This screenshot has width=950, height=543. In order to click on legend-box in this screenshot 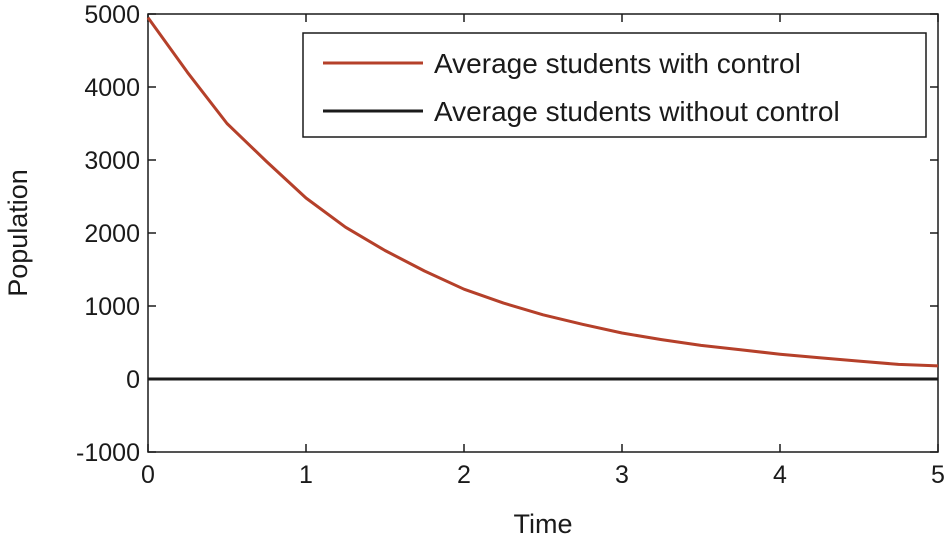, I will do `click(614, 85)`.